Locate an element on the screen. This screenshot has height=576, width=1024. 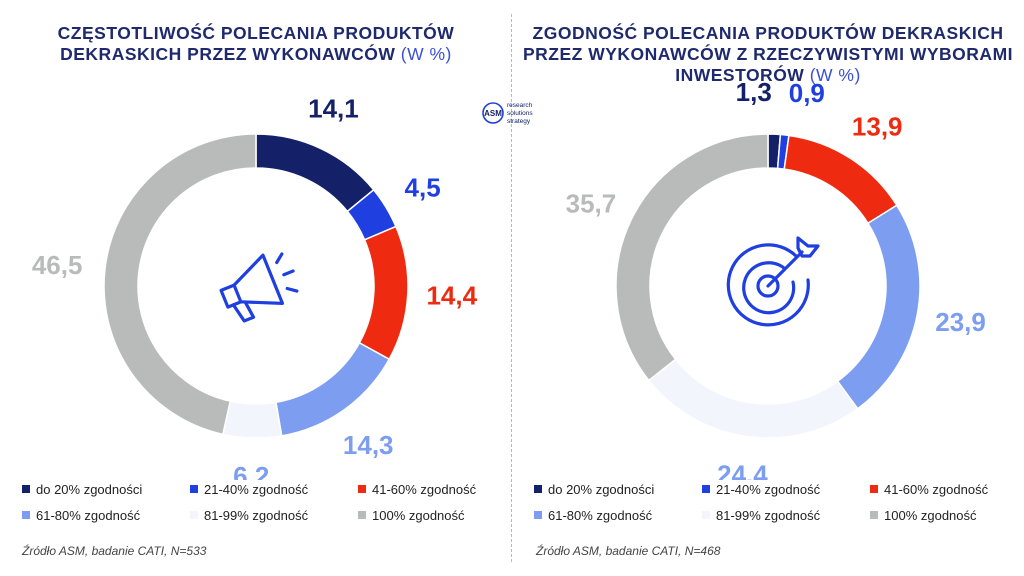
data-label-2: 0,9 is located at coordinates (807, 93).